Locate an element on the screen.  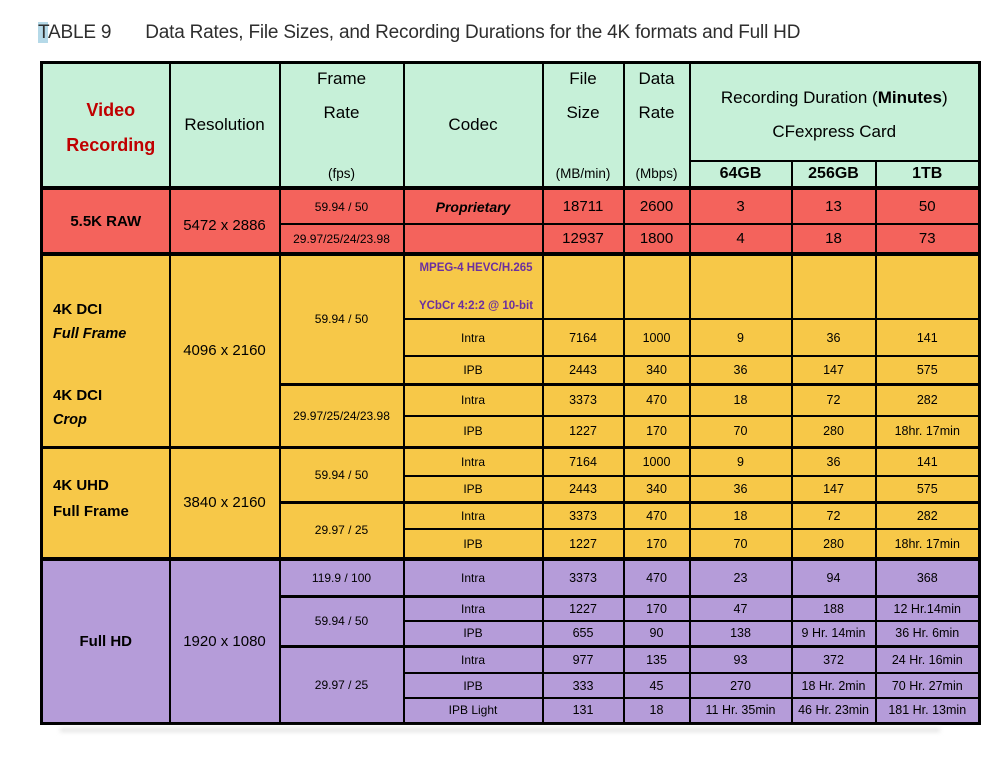
file-size-cell: 655 is located at coordinates (583, 633).